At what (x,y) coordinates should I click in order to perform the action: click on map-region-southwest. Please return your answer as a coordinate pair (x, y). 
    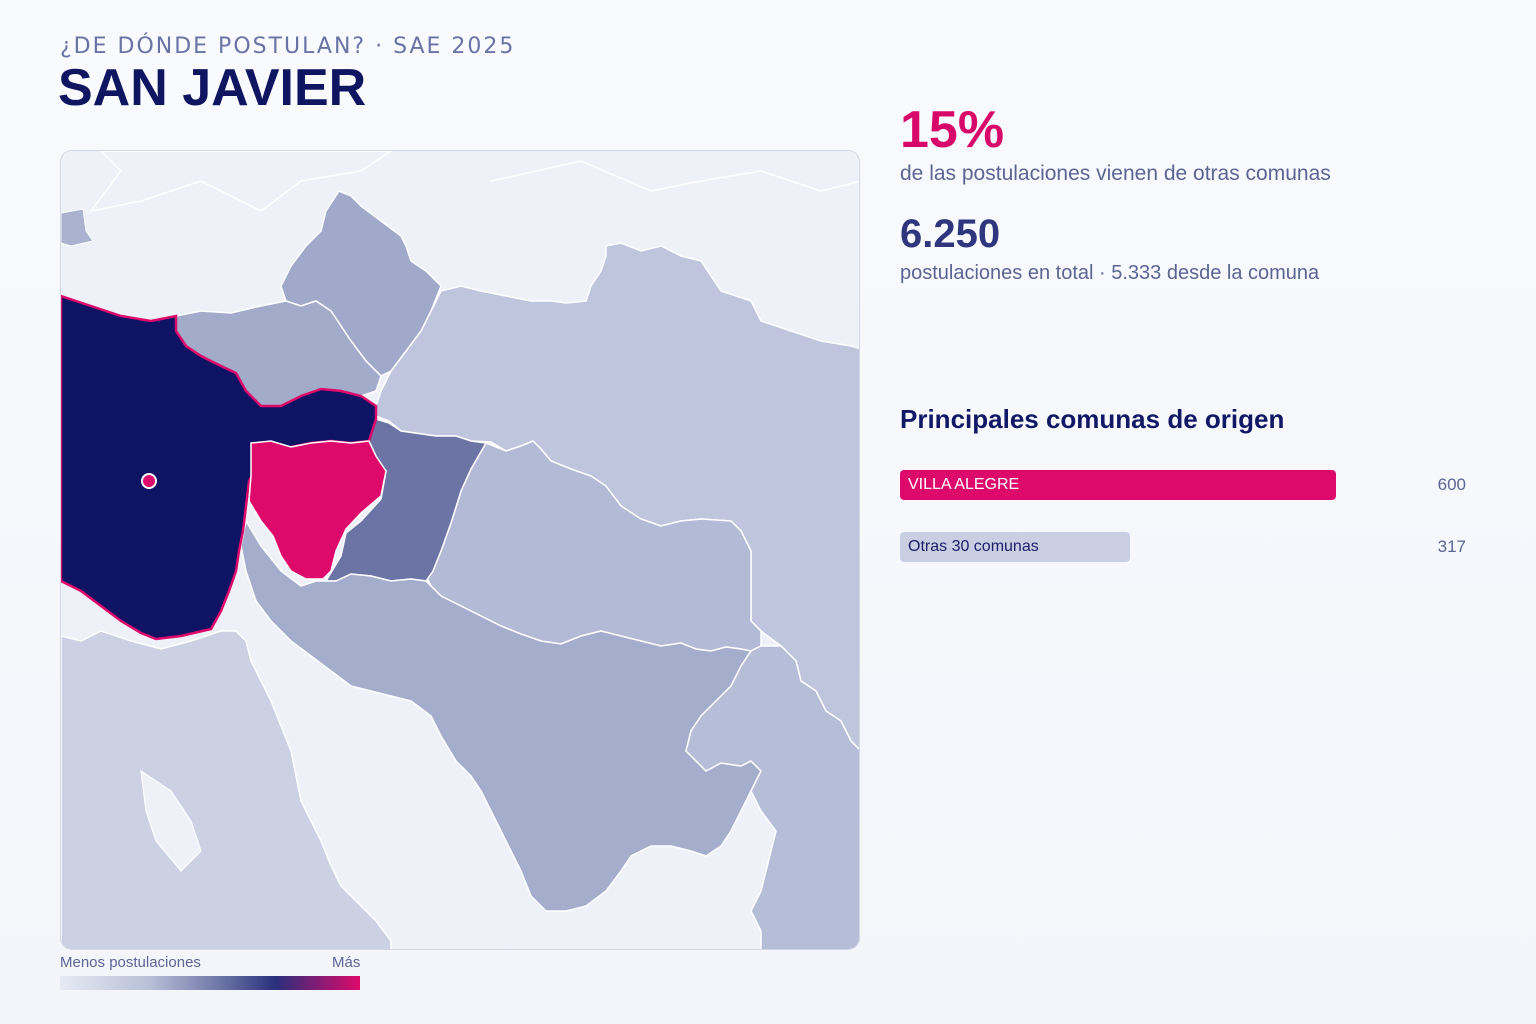
    Looking at the image, I should click on (226, 790).